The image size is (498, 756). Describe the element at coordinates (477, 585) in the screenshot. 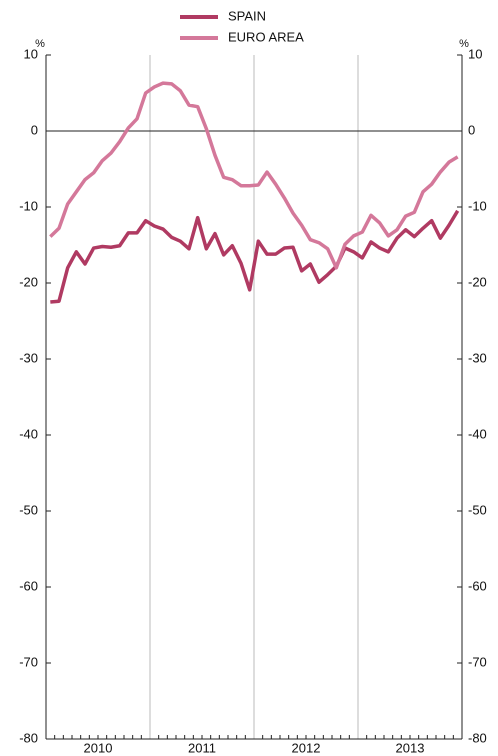

I see `y2-tick-label: -60` at that location.